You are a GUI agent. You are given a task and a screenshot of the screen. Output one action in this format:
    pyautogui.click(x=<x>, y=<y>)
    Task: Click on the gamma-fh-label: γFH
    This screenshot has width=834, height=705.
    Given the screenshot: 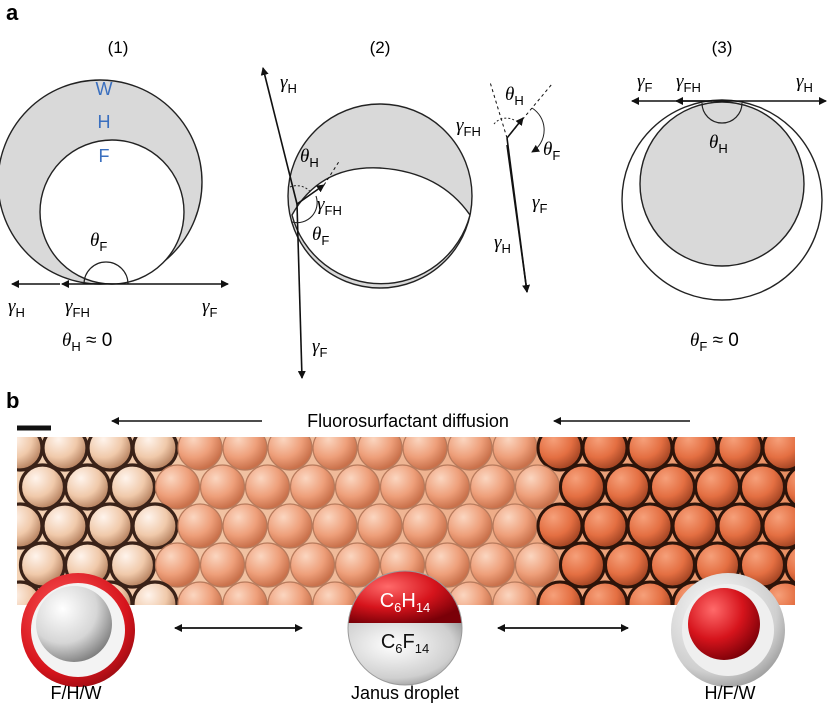 What is the action you would take?
    pyautogui.click(x=77, y=308)
    